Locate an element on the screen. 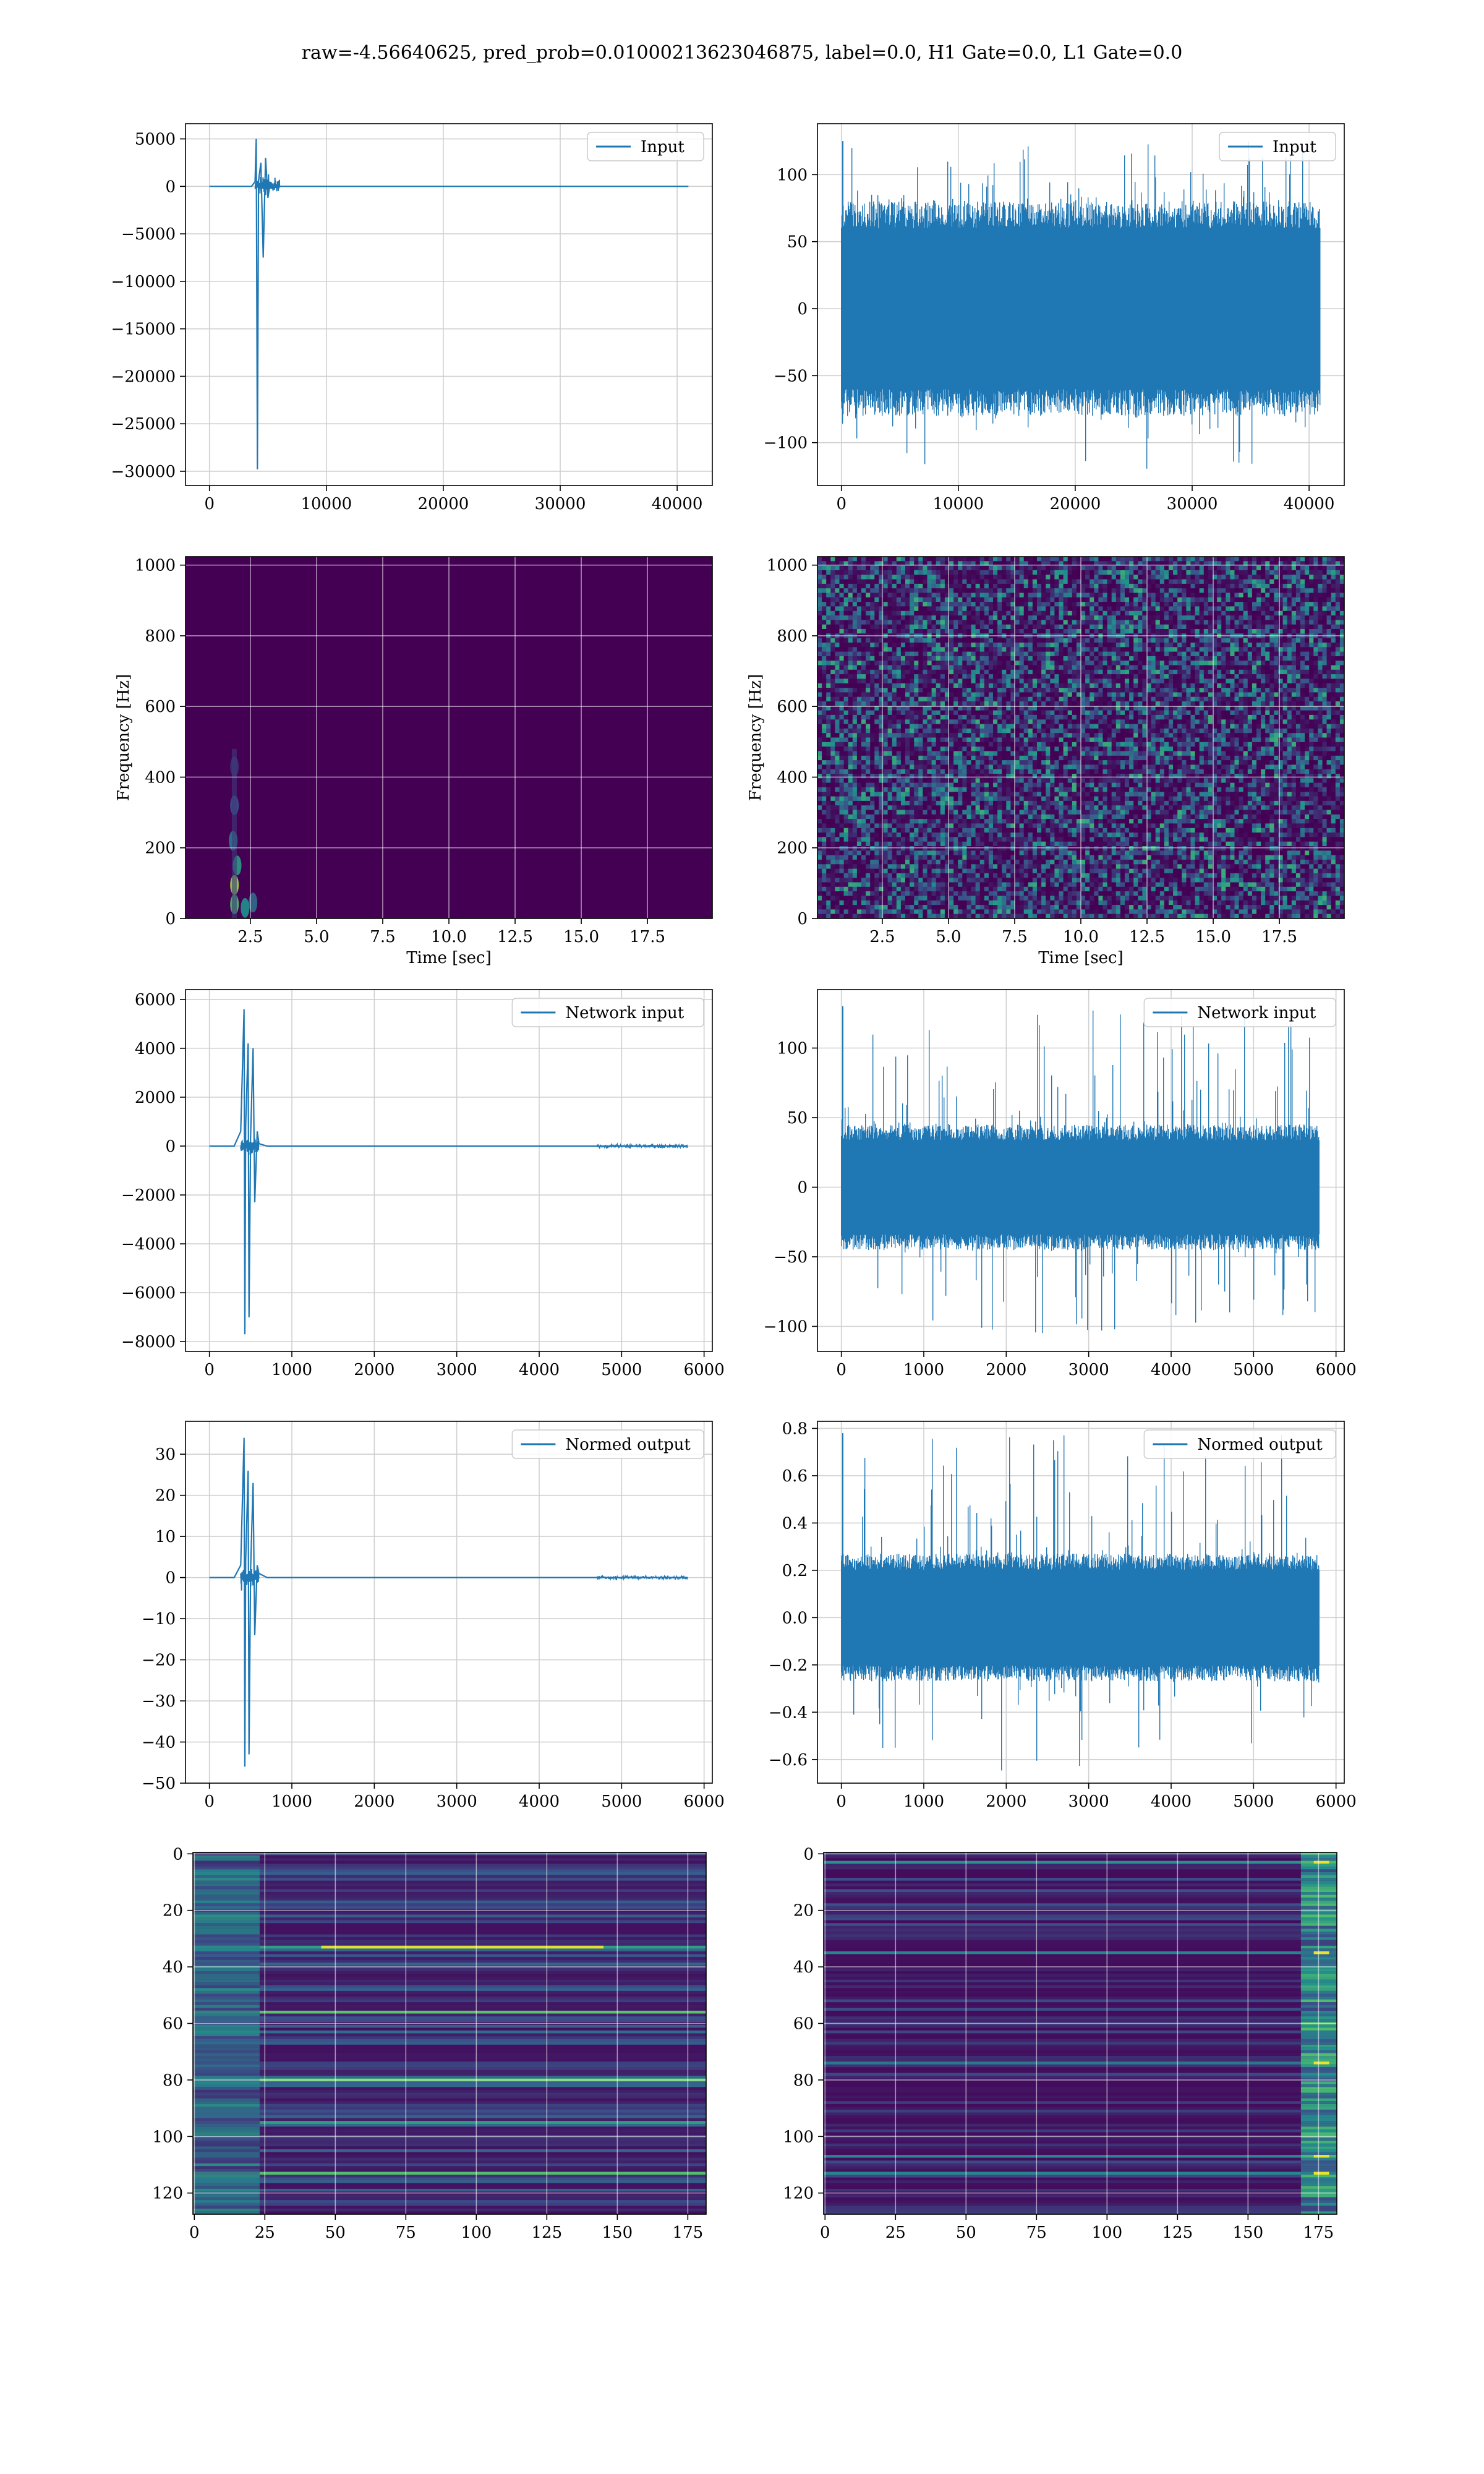 The height and width of the screenshot is (2474, 1484). legend-box is located at coordinates (645, 146).